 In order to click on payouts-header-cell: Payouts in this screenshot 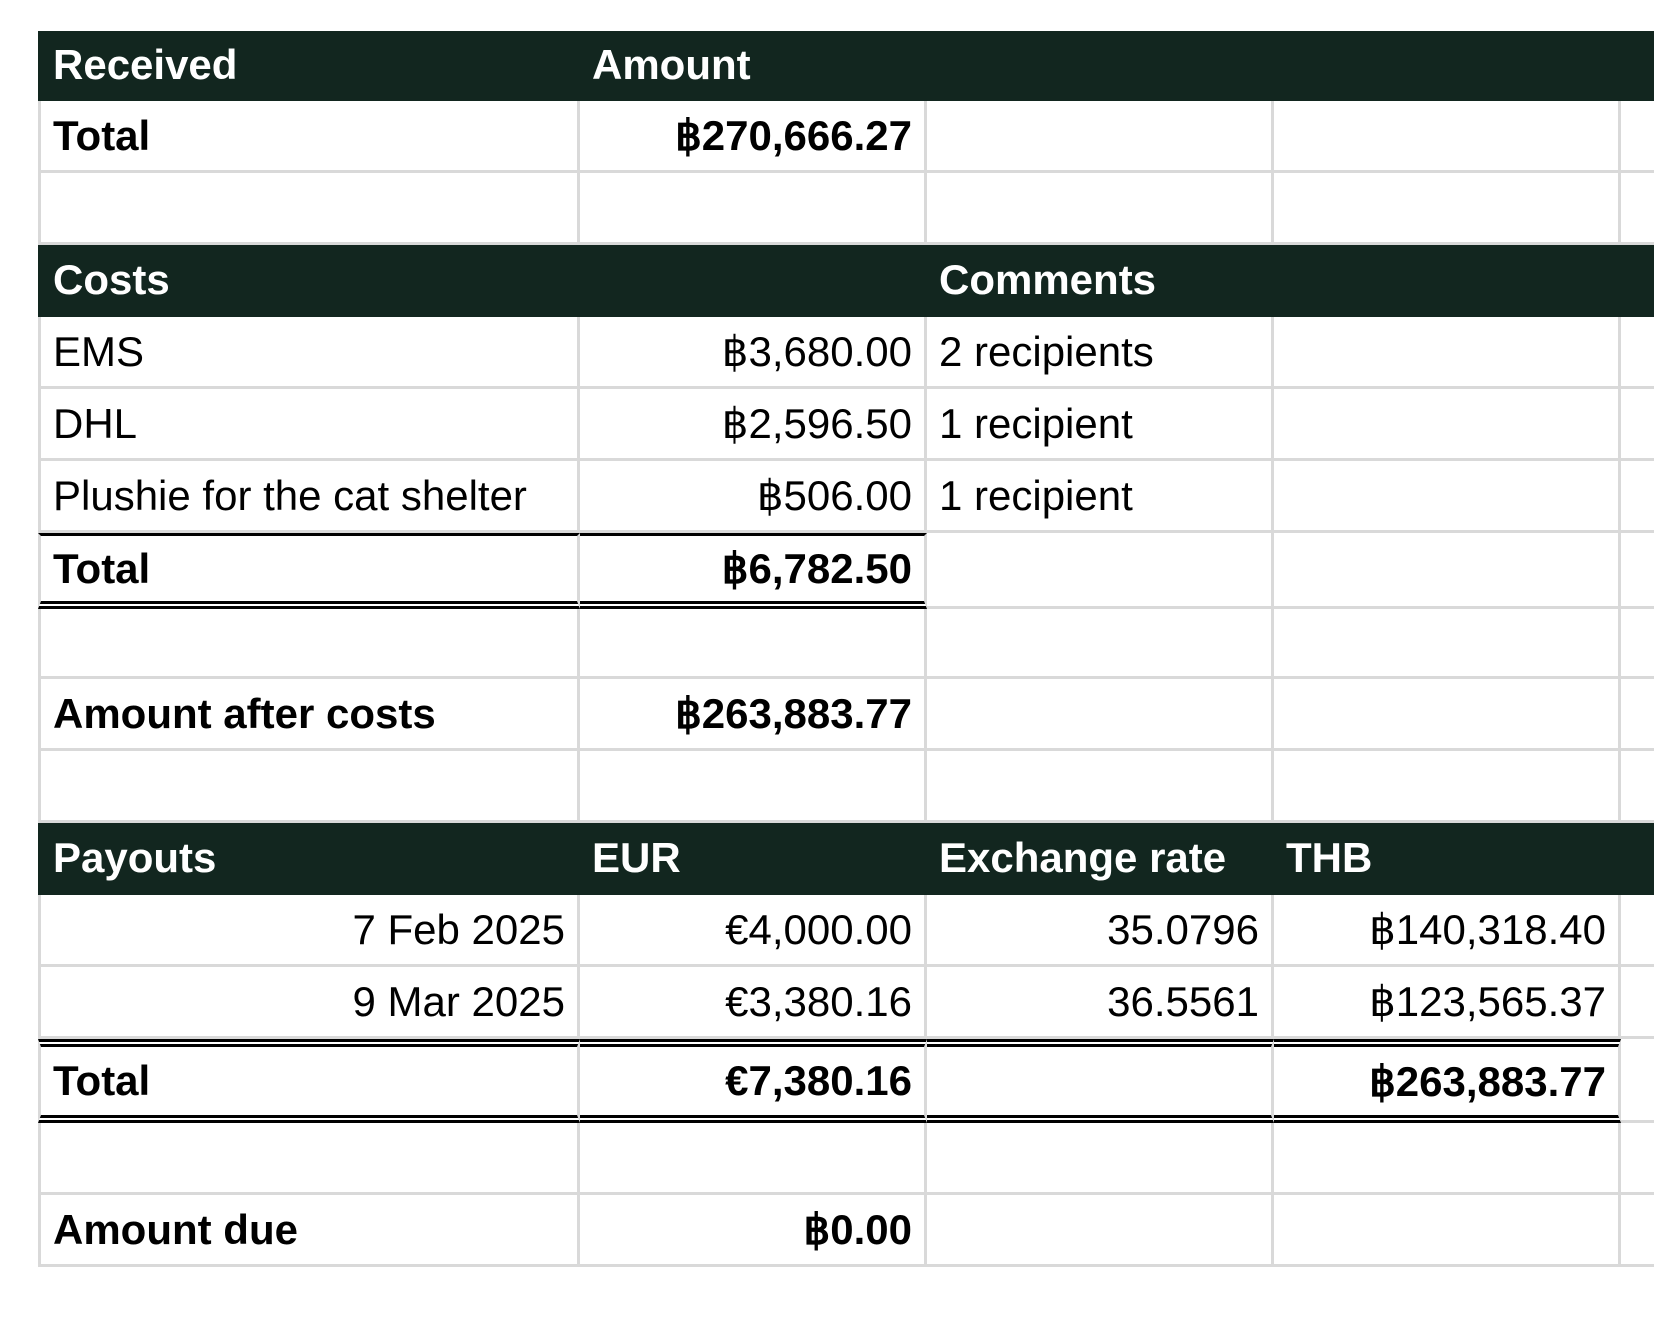, I will do `click(309, 859)`.